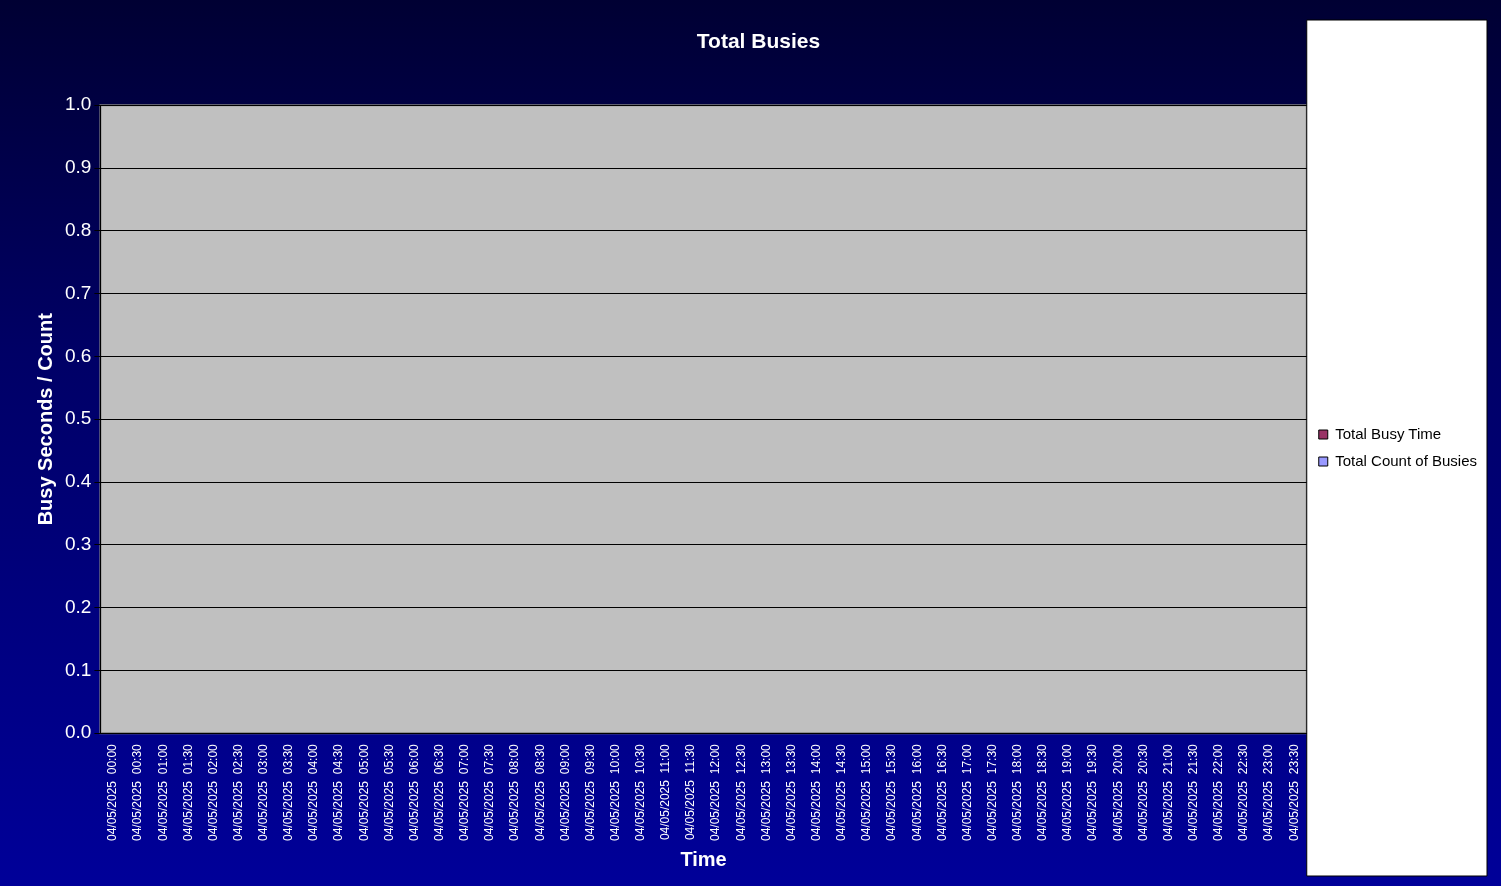 This screenshot has width=1501, height=886. What do you see at coordinates (866, 792) in the screenshot?
I see `x-tick-label: 04/05/2025 15:00` at bounding box center [866, 792].